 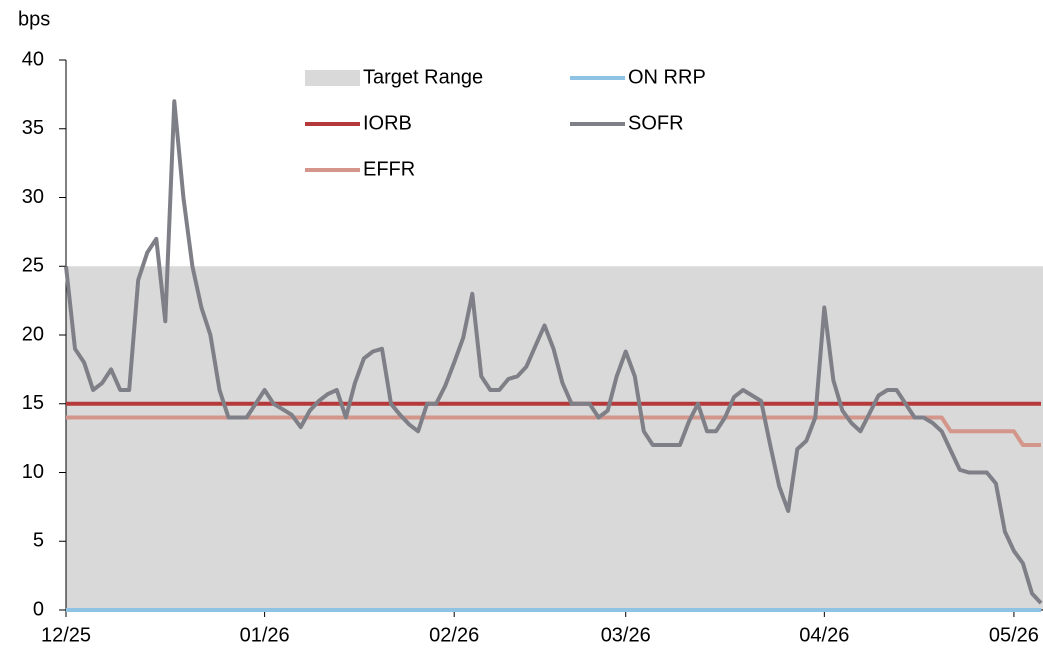 What do you see at coordinates (38, 541) in the screenshot?
I see `y-tick-label: 5` at bounding box center [38, 541].